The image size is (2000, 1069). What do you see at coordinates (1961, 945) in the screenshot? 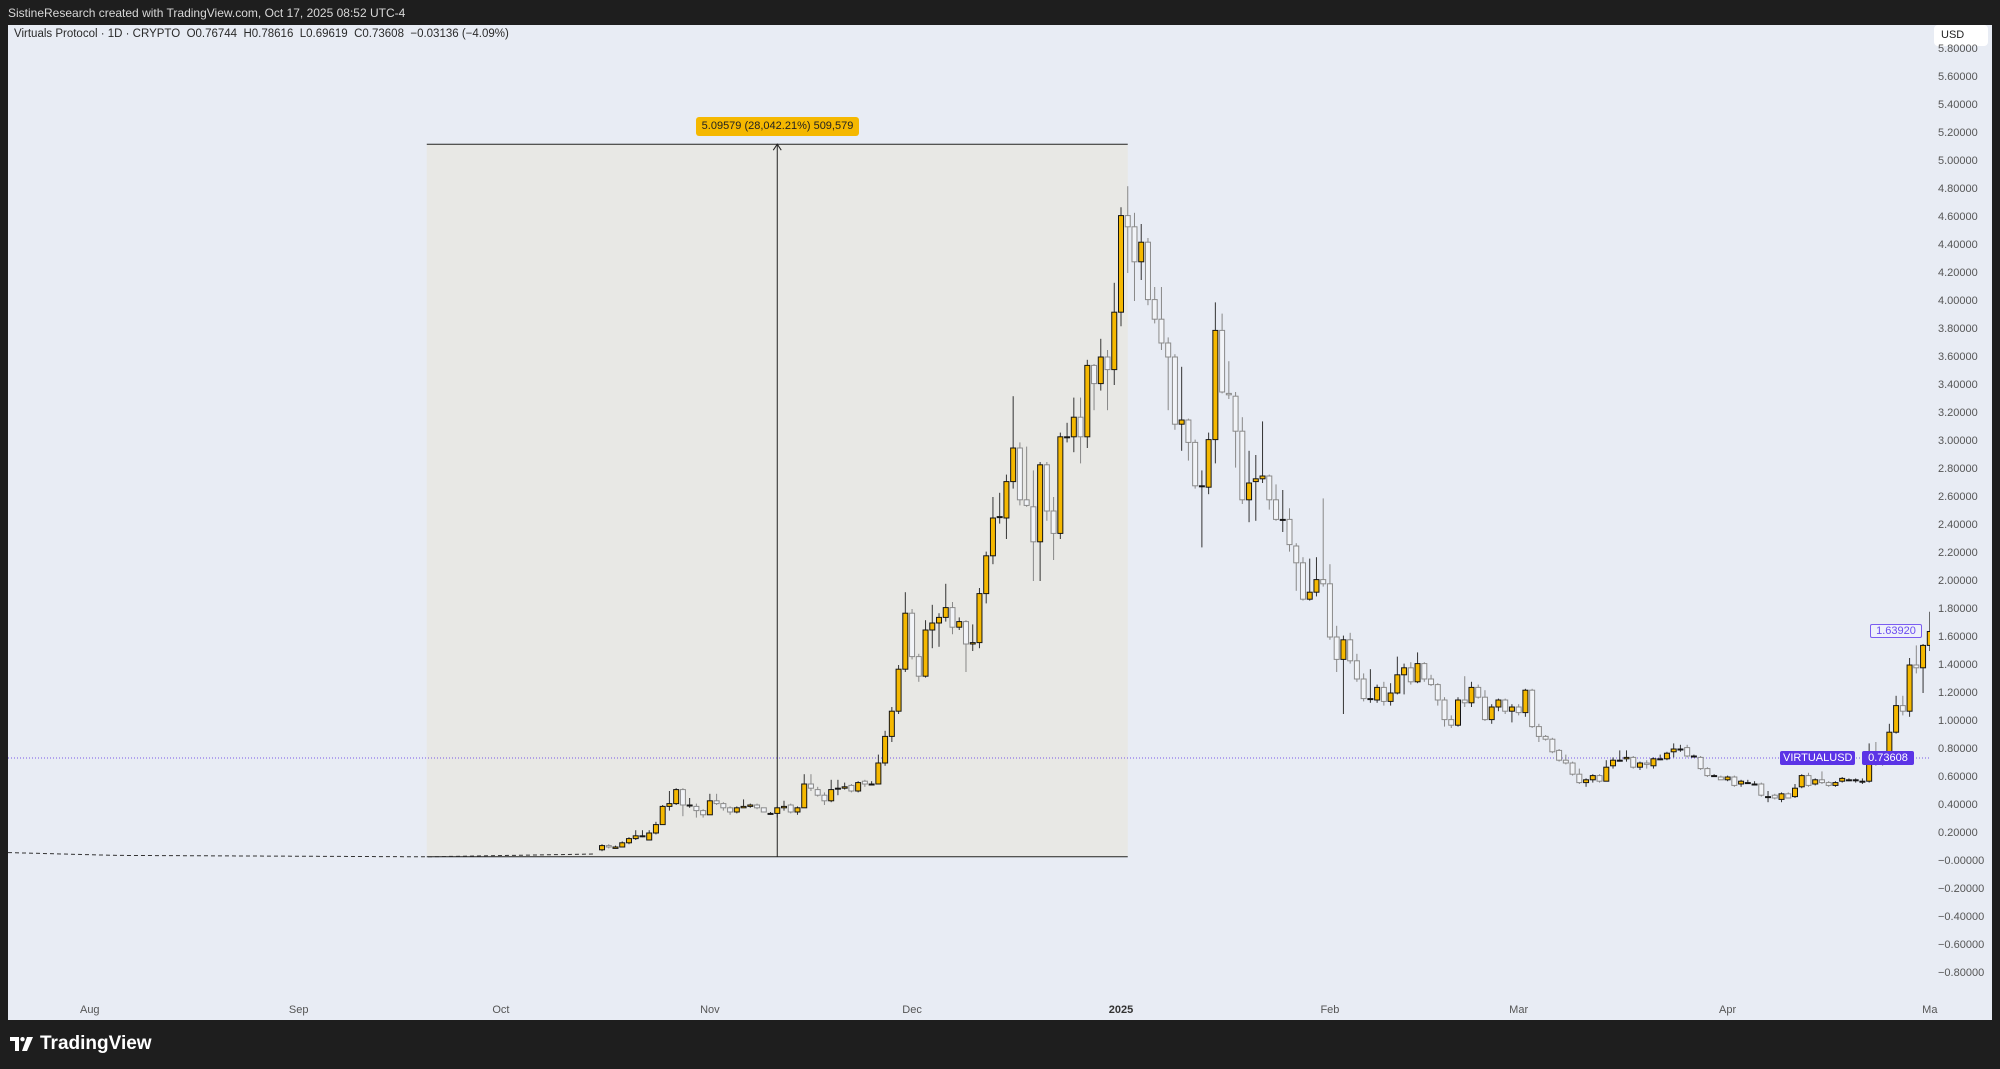
I see `price-tick-label: −0.60000` at bounding box center [1961, 945].